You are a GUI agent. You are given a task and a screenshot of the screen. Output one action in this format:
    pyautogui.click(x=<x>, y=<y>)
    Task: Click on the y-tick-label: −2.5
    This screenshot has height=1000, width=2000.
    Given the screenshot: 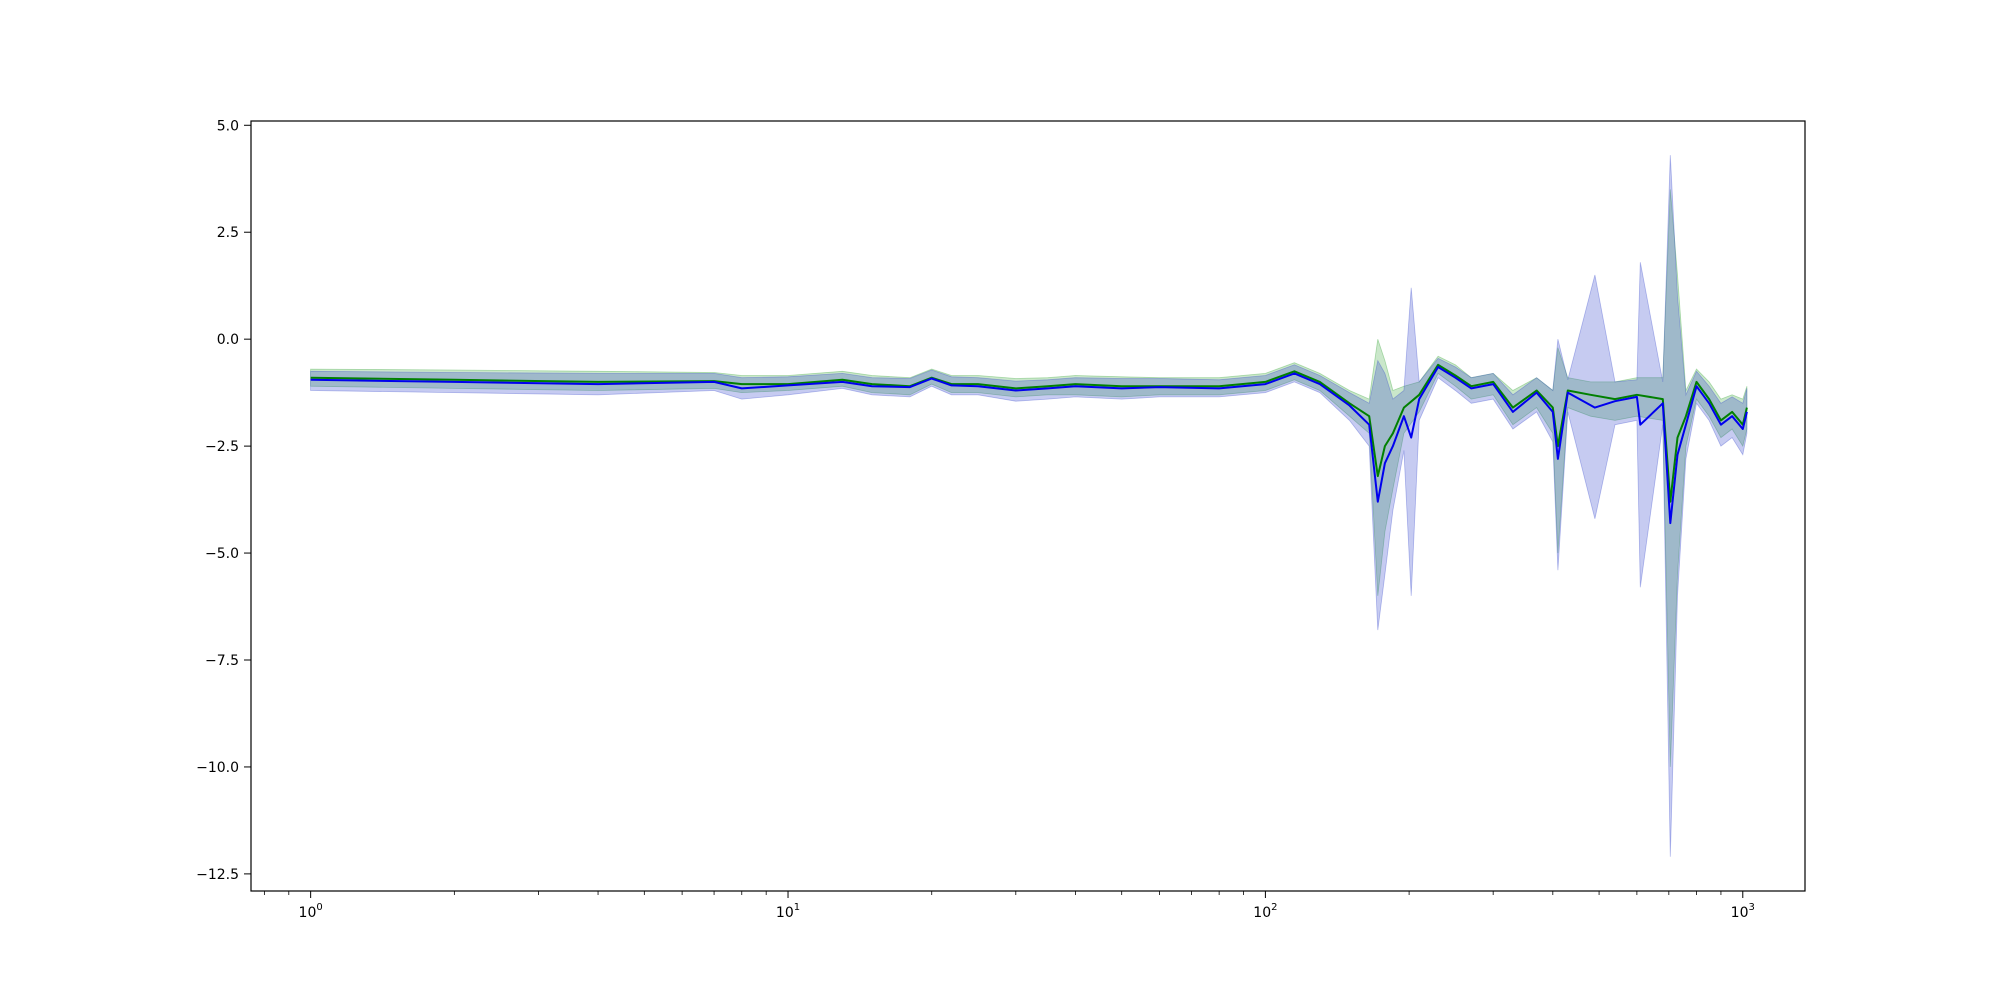 What is the action you would take?
    pyautogui.click(x=222, y=447)
    